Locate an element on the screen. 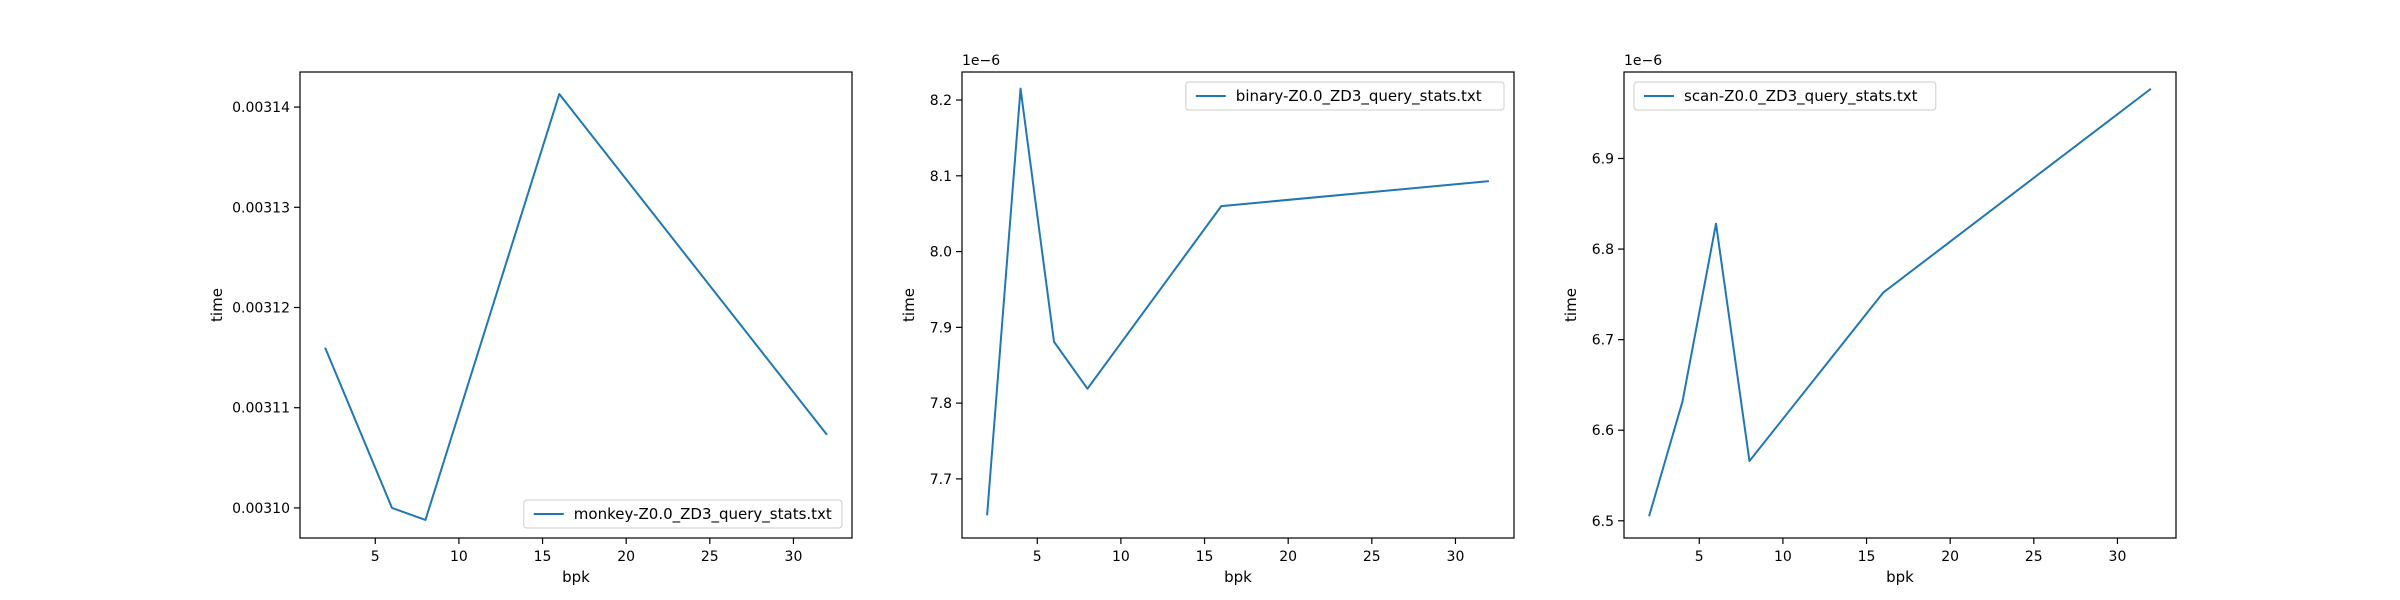  y-tick-label: 8.1 is located at coordinates (941, 177).